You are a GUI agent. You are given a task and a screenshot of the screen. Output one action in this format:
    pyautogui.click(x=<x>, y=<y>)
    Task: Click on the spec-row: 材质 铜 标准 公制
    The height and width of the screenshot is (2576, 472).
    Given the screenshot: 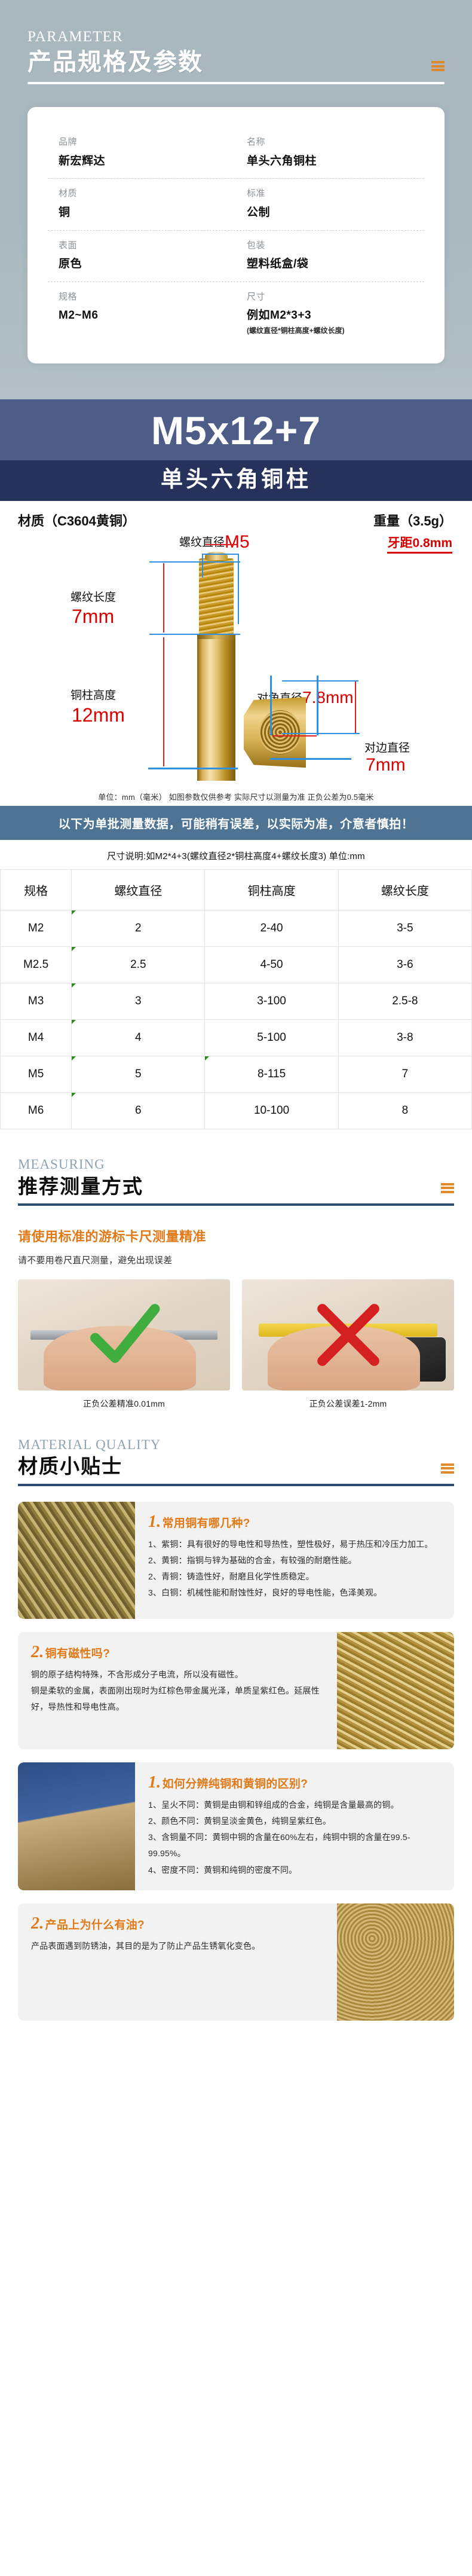 What is the action you would take?
    pyautogui.click(x=236, y=204)
    